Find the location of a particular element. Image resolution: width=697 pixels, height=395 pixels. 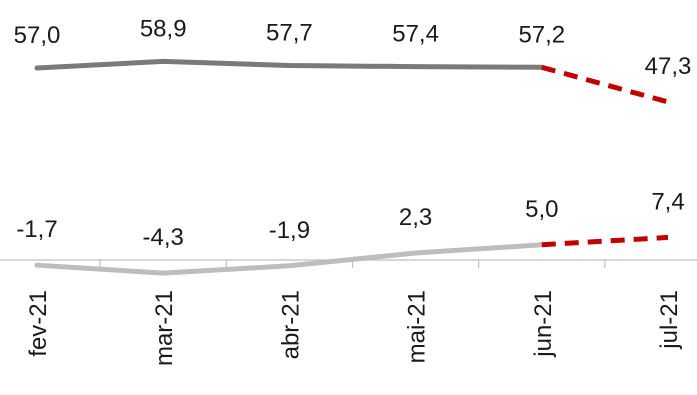

x-axis-tick-label: abr-21 is located at coordinates (290, 324).